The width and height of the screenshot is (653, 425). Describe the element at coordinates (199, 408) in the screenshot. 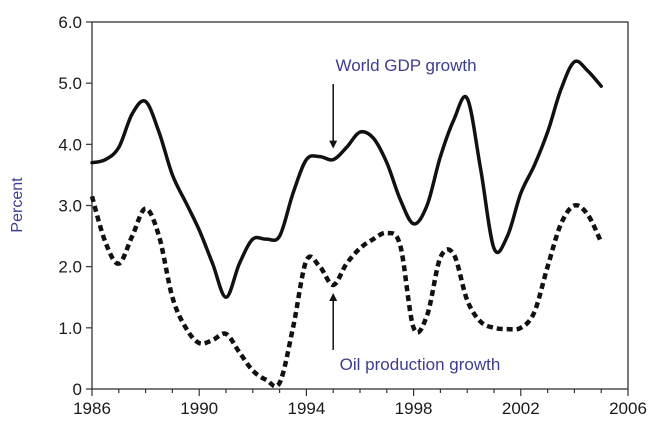

I see `x-tick-label: 1990` at that location.